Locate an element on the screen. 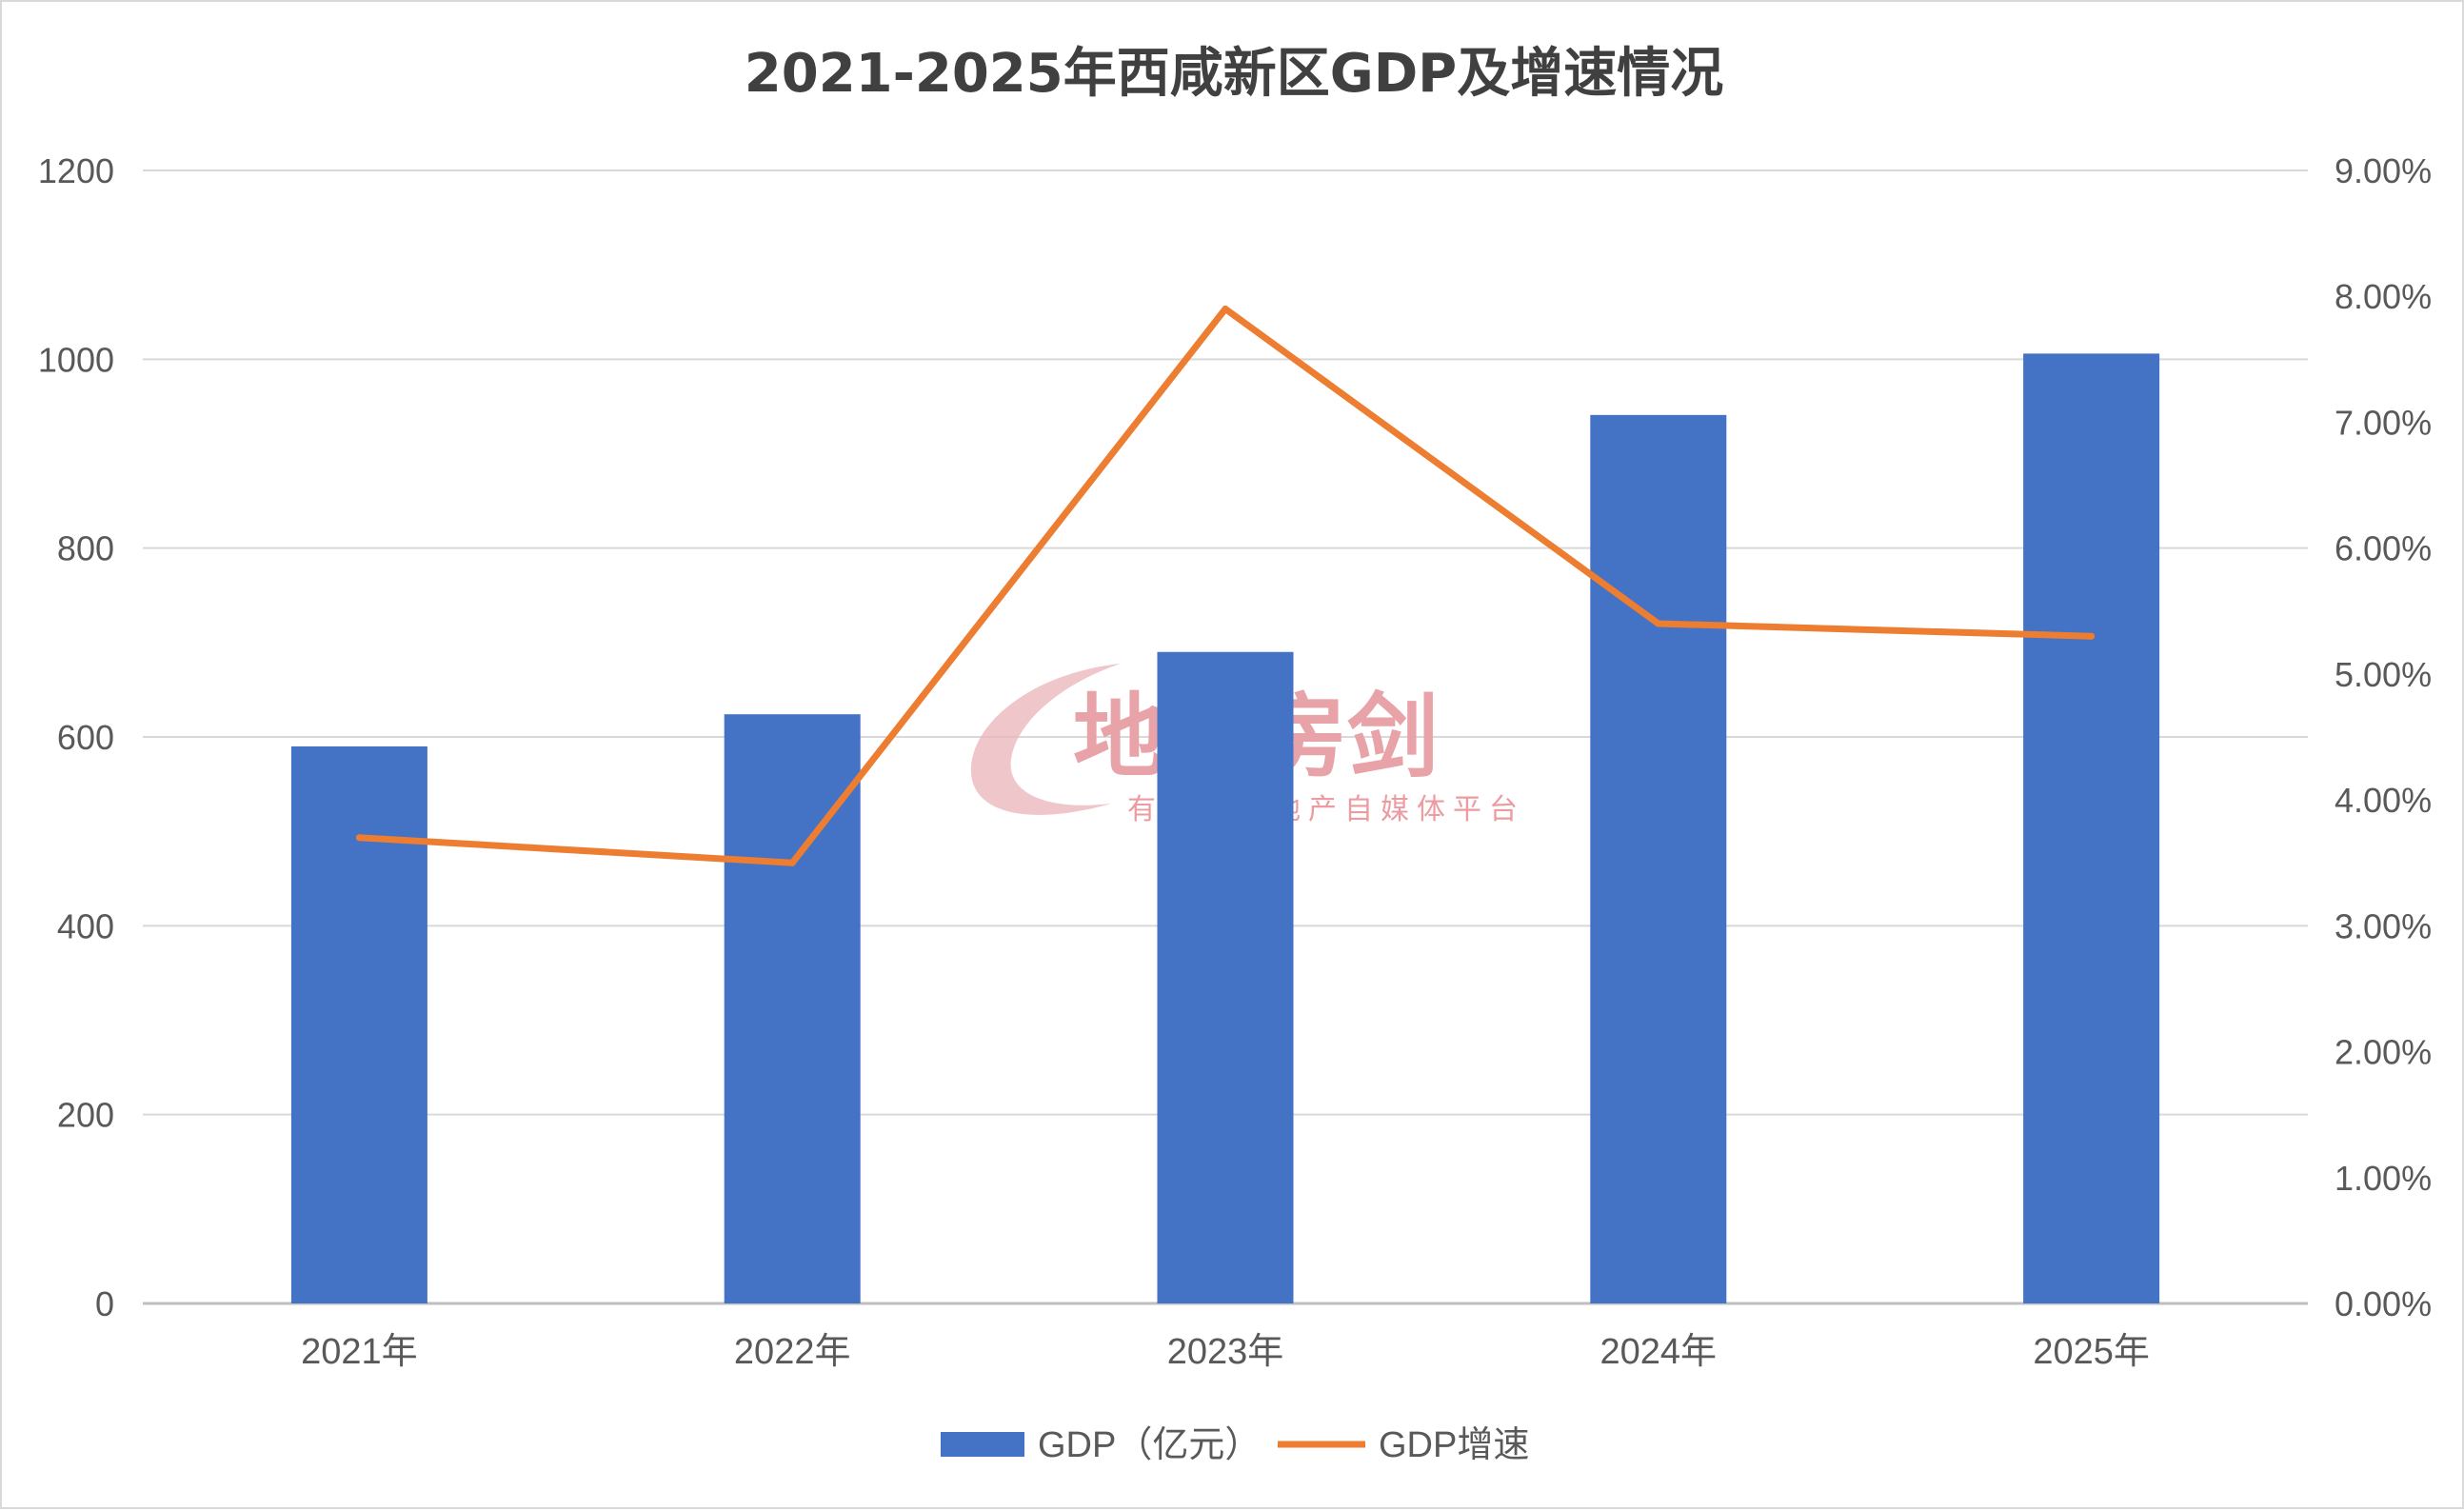 The image size is (2464, 1511). x-axis-tick-label: 2025年 is located at coordinates (2091, 1352).